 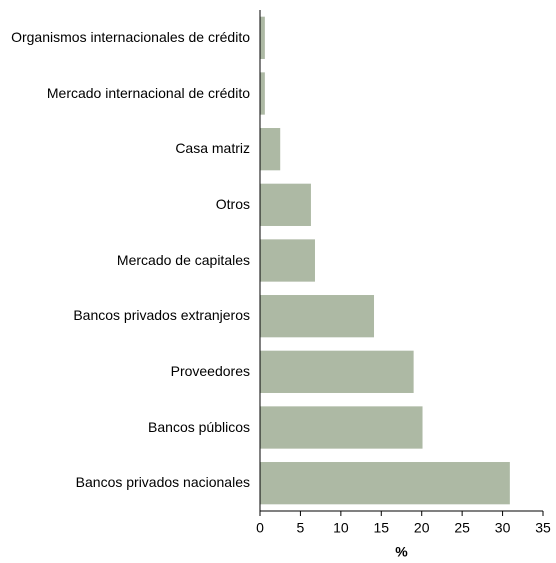 What do you see at coordinates (199, 426) in the screenshot?
I see `y-tick-label: Bancos públicos` at bounding box center [199, 426].